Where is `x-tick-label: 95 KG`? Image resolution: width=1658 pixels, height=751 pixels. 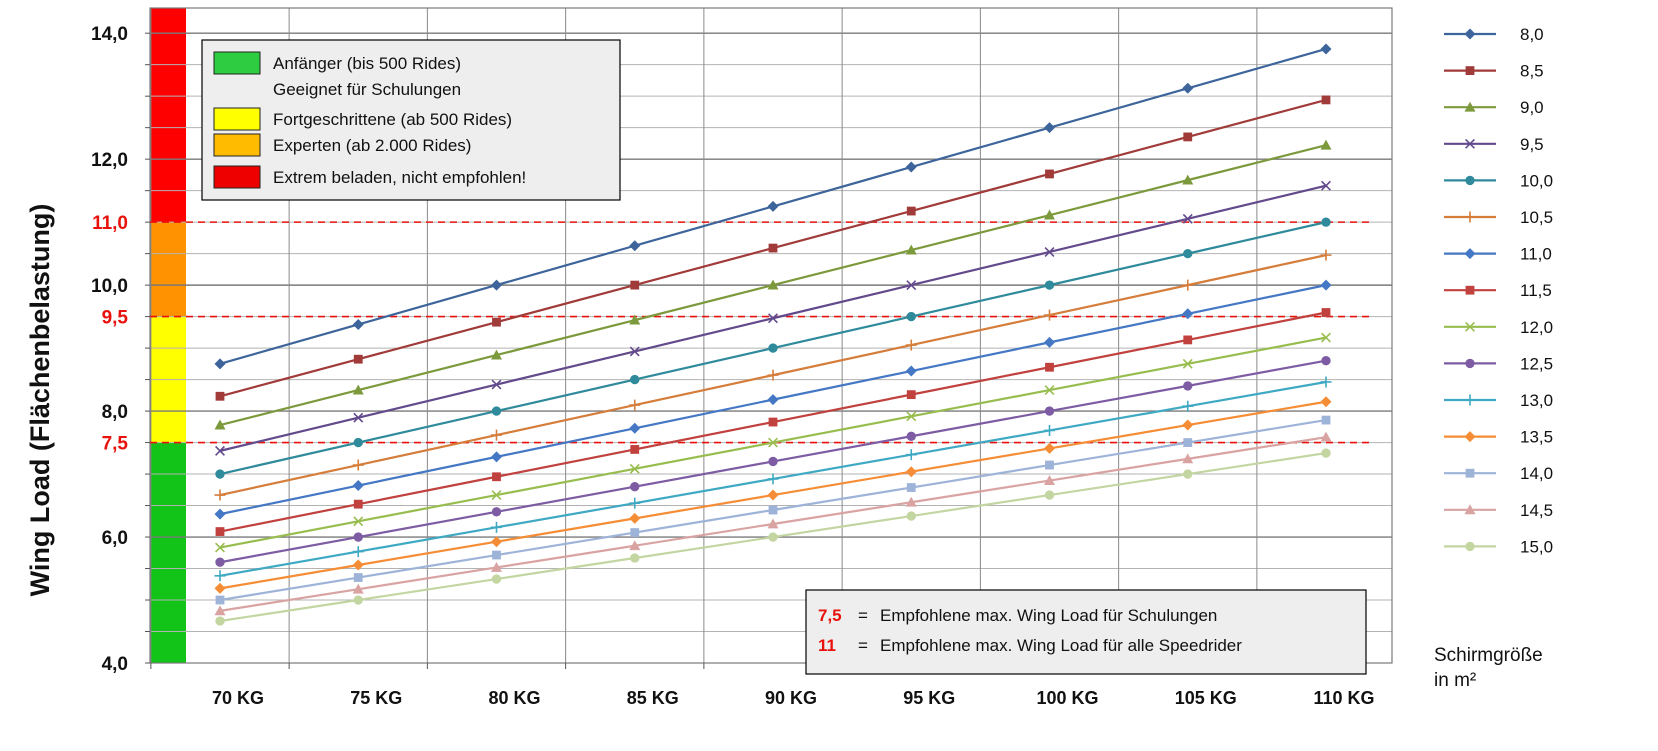 x-tick-label: 95 KG is located at coordinates (929, 698).